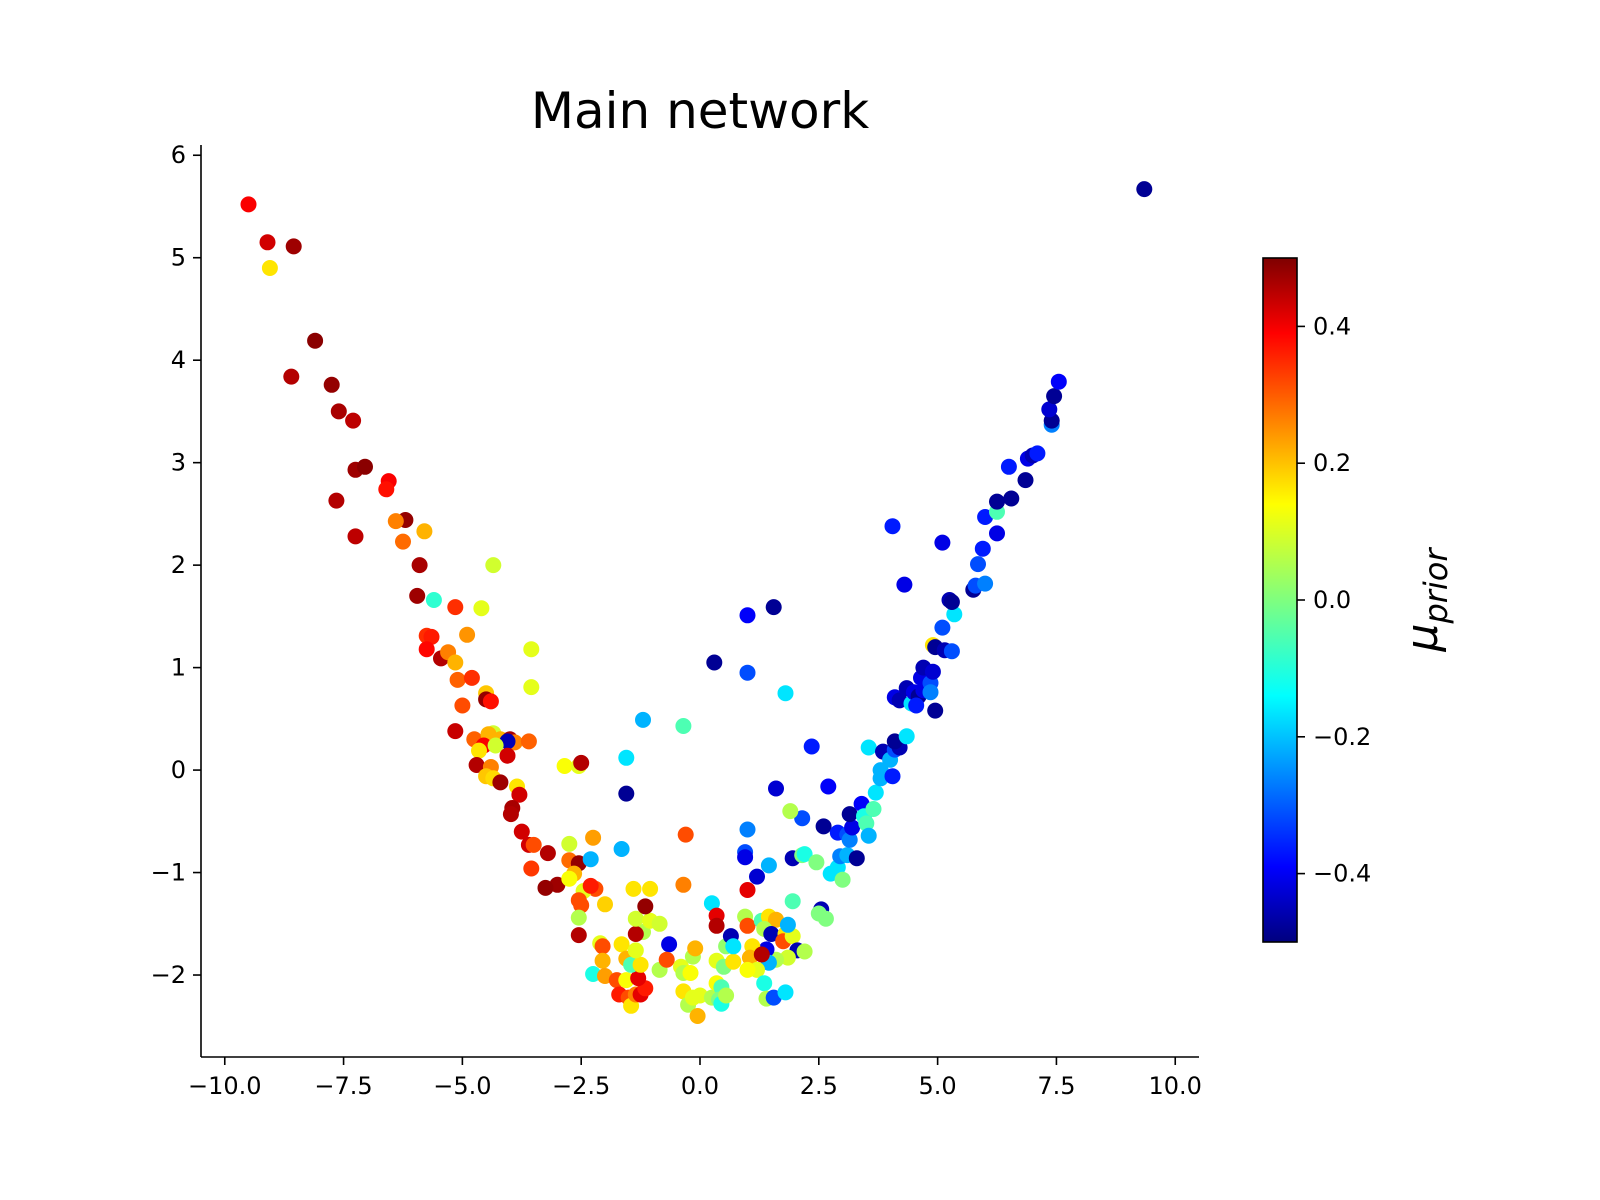 The width and height of the screenshot is (1600, 1200). What do you see at coordinates (700, 111) in the screenshot?
I see `chart-title: Main network` at bounding box center [700, 111].